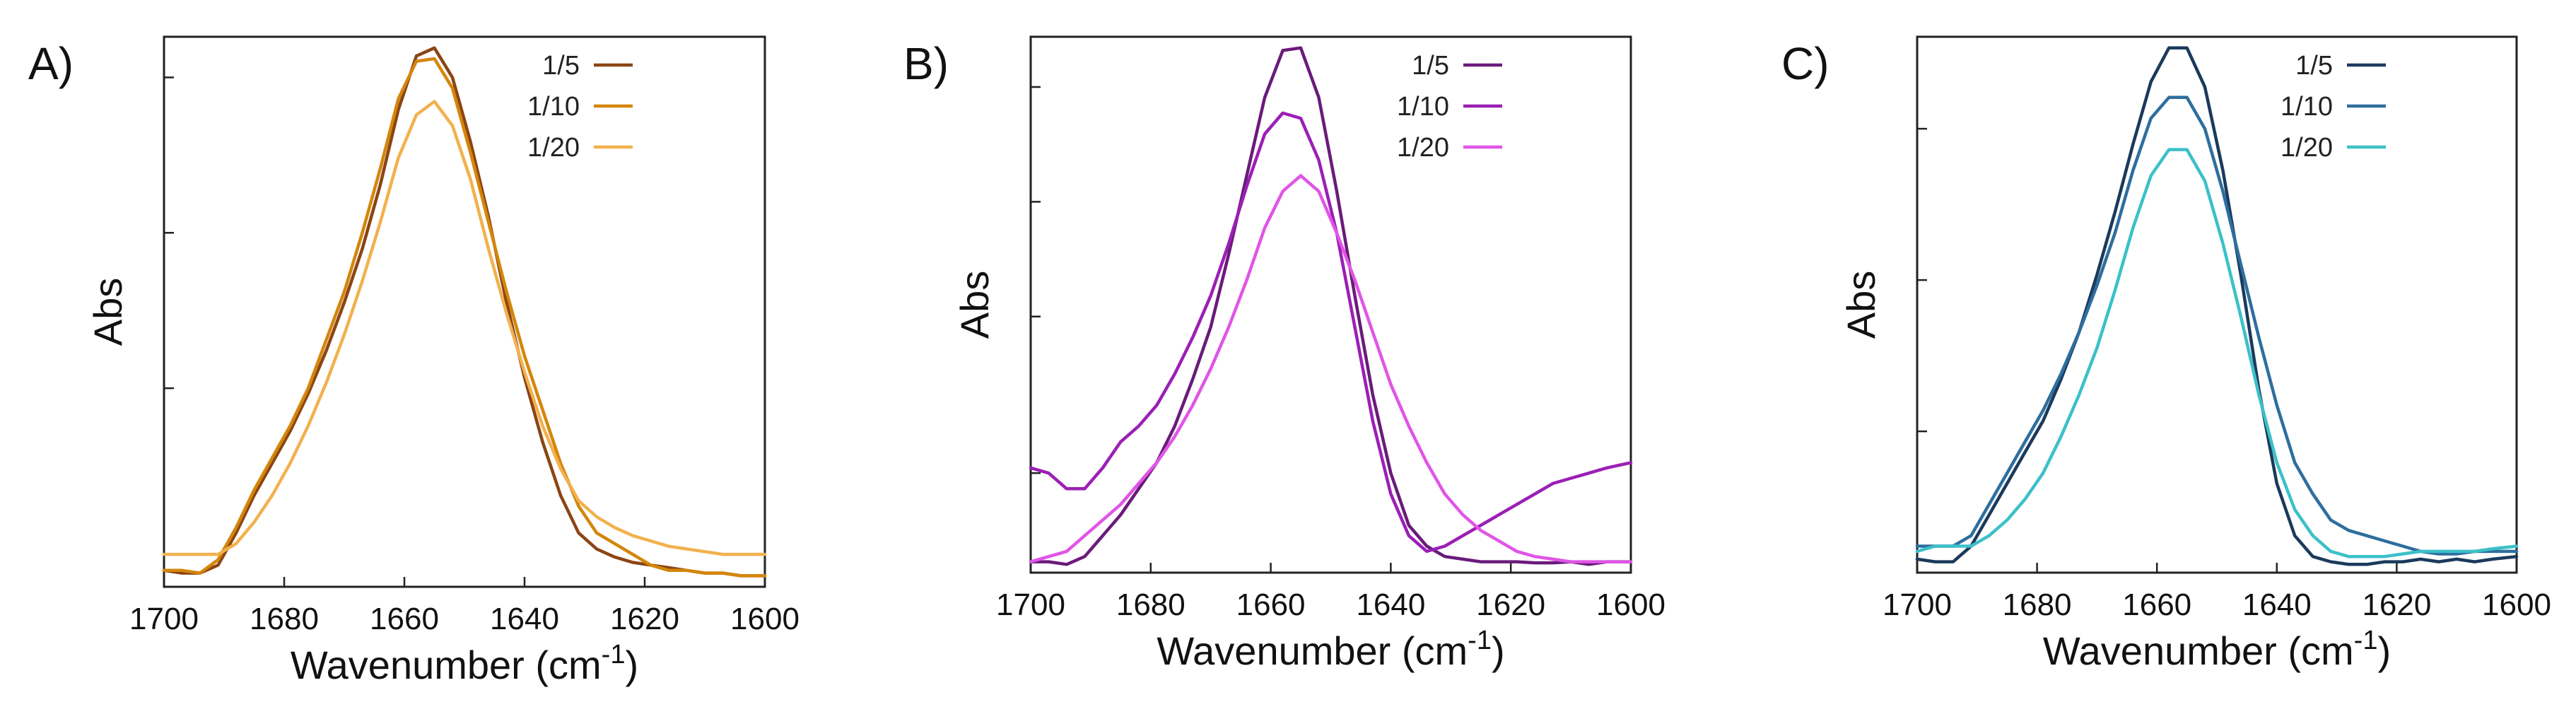 This screenshot has height=719, width=2576. Describe the element at coordinates (51, 63) in the screenshot. I see `panel-label: A)` at that location.